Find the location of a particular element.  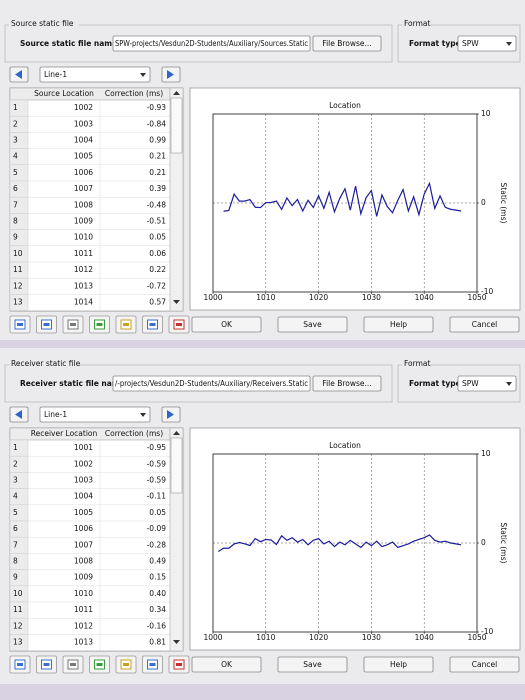

group-label: Receiver static file is located at coordinates (46, 363).